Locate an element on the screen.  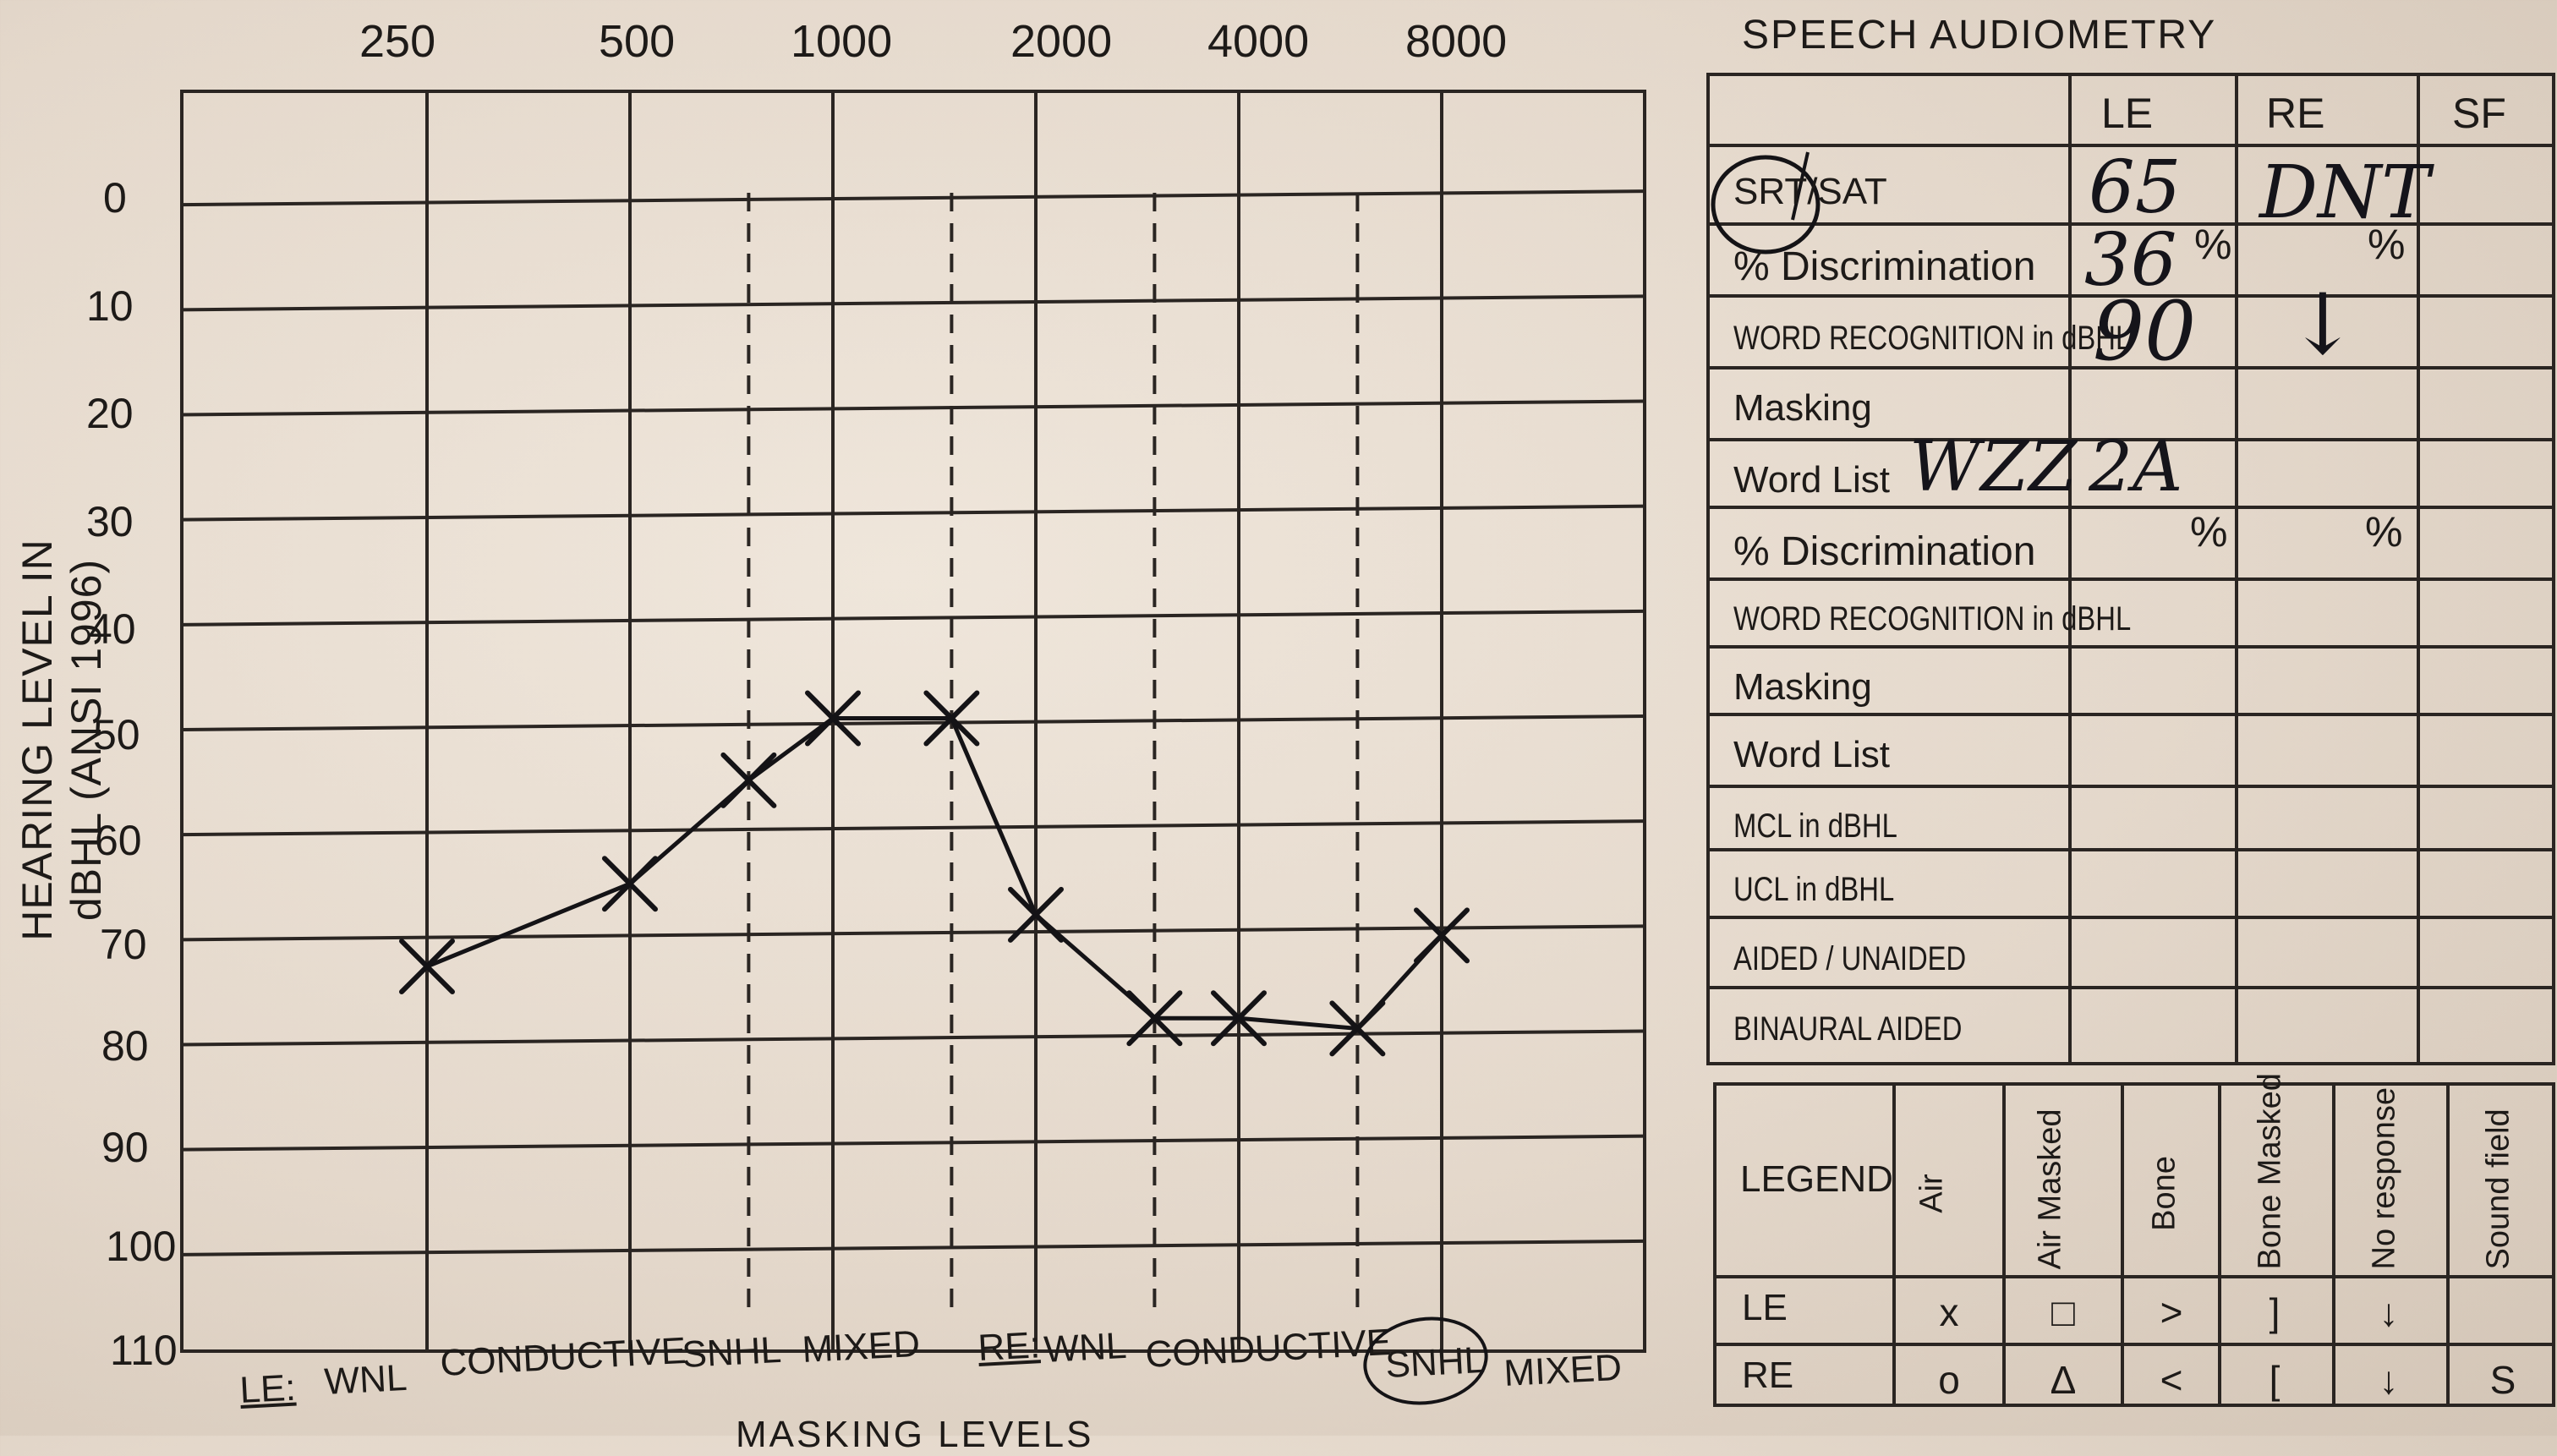
row-label-masking: Masking is located at coordinates (1802, 408).